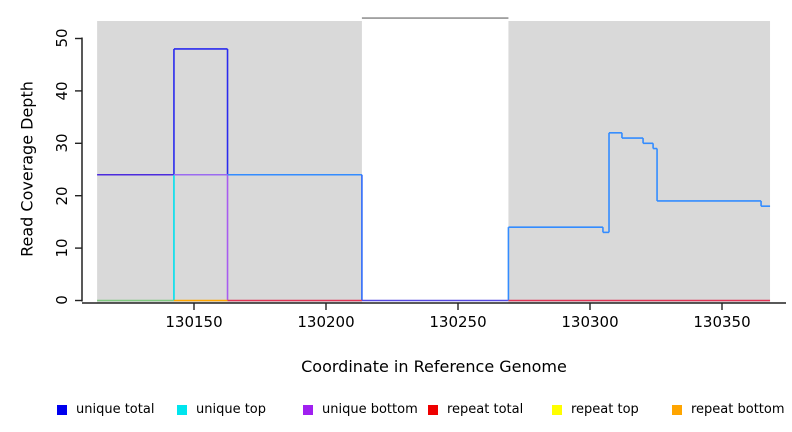 Image resolution: width=792 pixels, height=432 pixels. Describe the element at coordinates (326, 322) in the screenshot. I see `x-tick-label-130200: 130200` at that location.